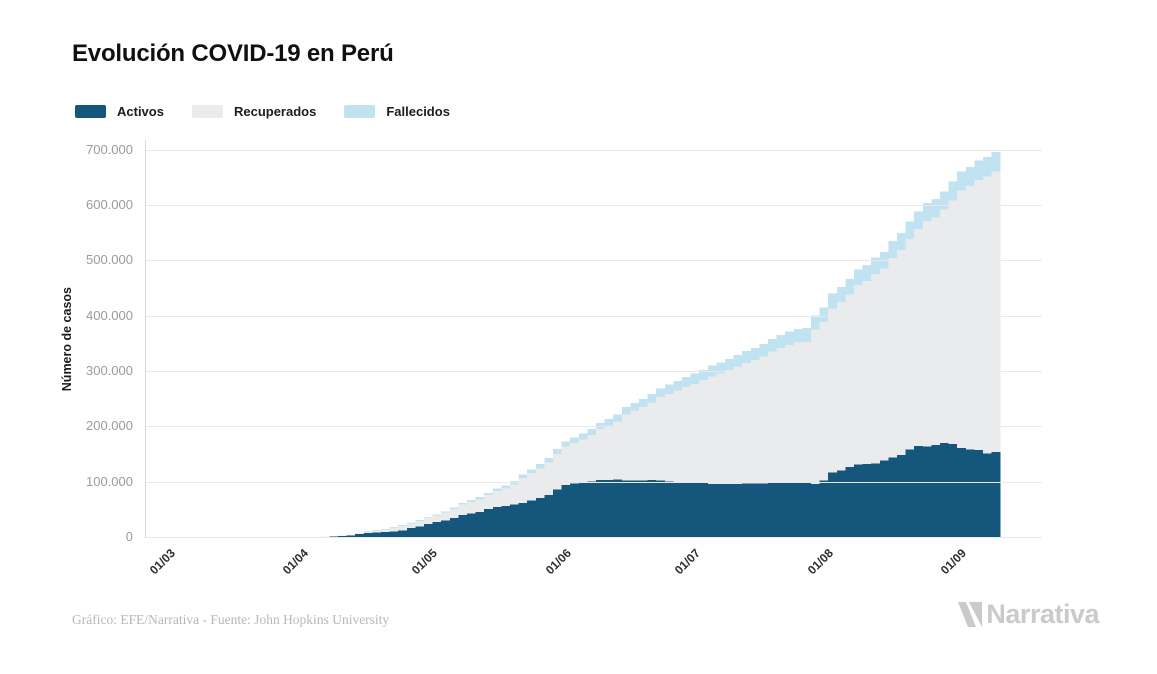  I want to click on legend-label-fallecidos: Fallecidos, so click(418, 111).